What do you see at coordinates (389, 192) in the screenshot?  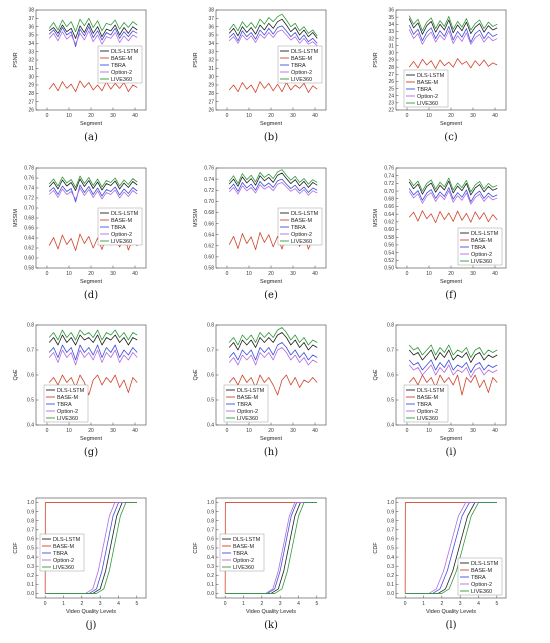 I see `y-tick-label: 0.70` at bounding box center [389, 192].